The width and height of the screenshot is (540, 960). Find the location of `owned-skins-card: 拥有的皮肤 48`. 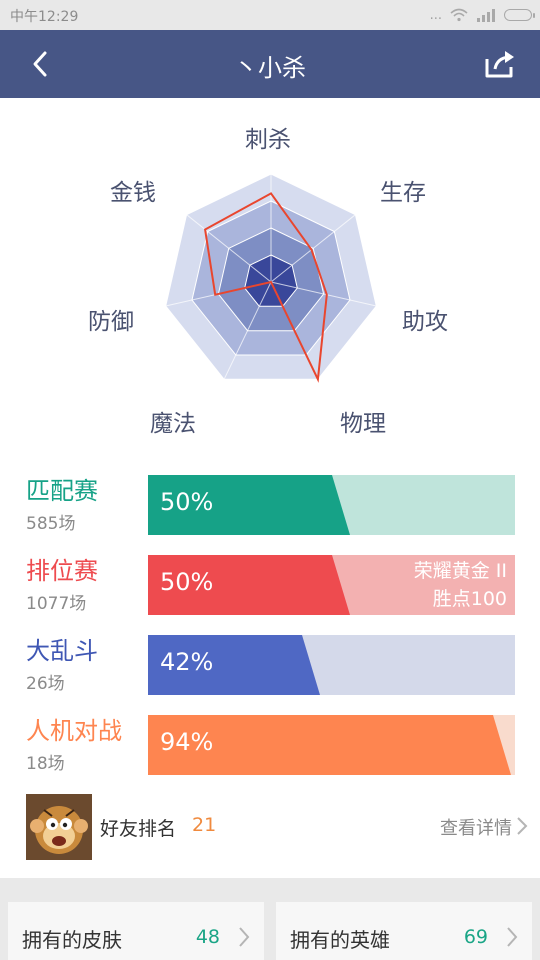

owned-skins-card: 拥有的皮肤 48 is located at coordinates (136, 931).